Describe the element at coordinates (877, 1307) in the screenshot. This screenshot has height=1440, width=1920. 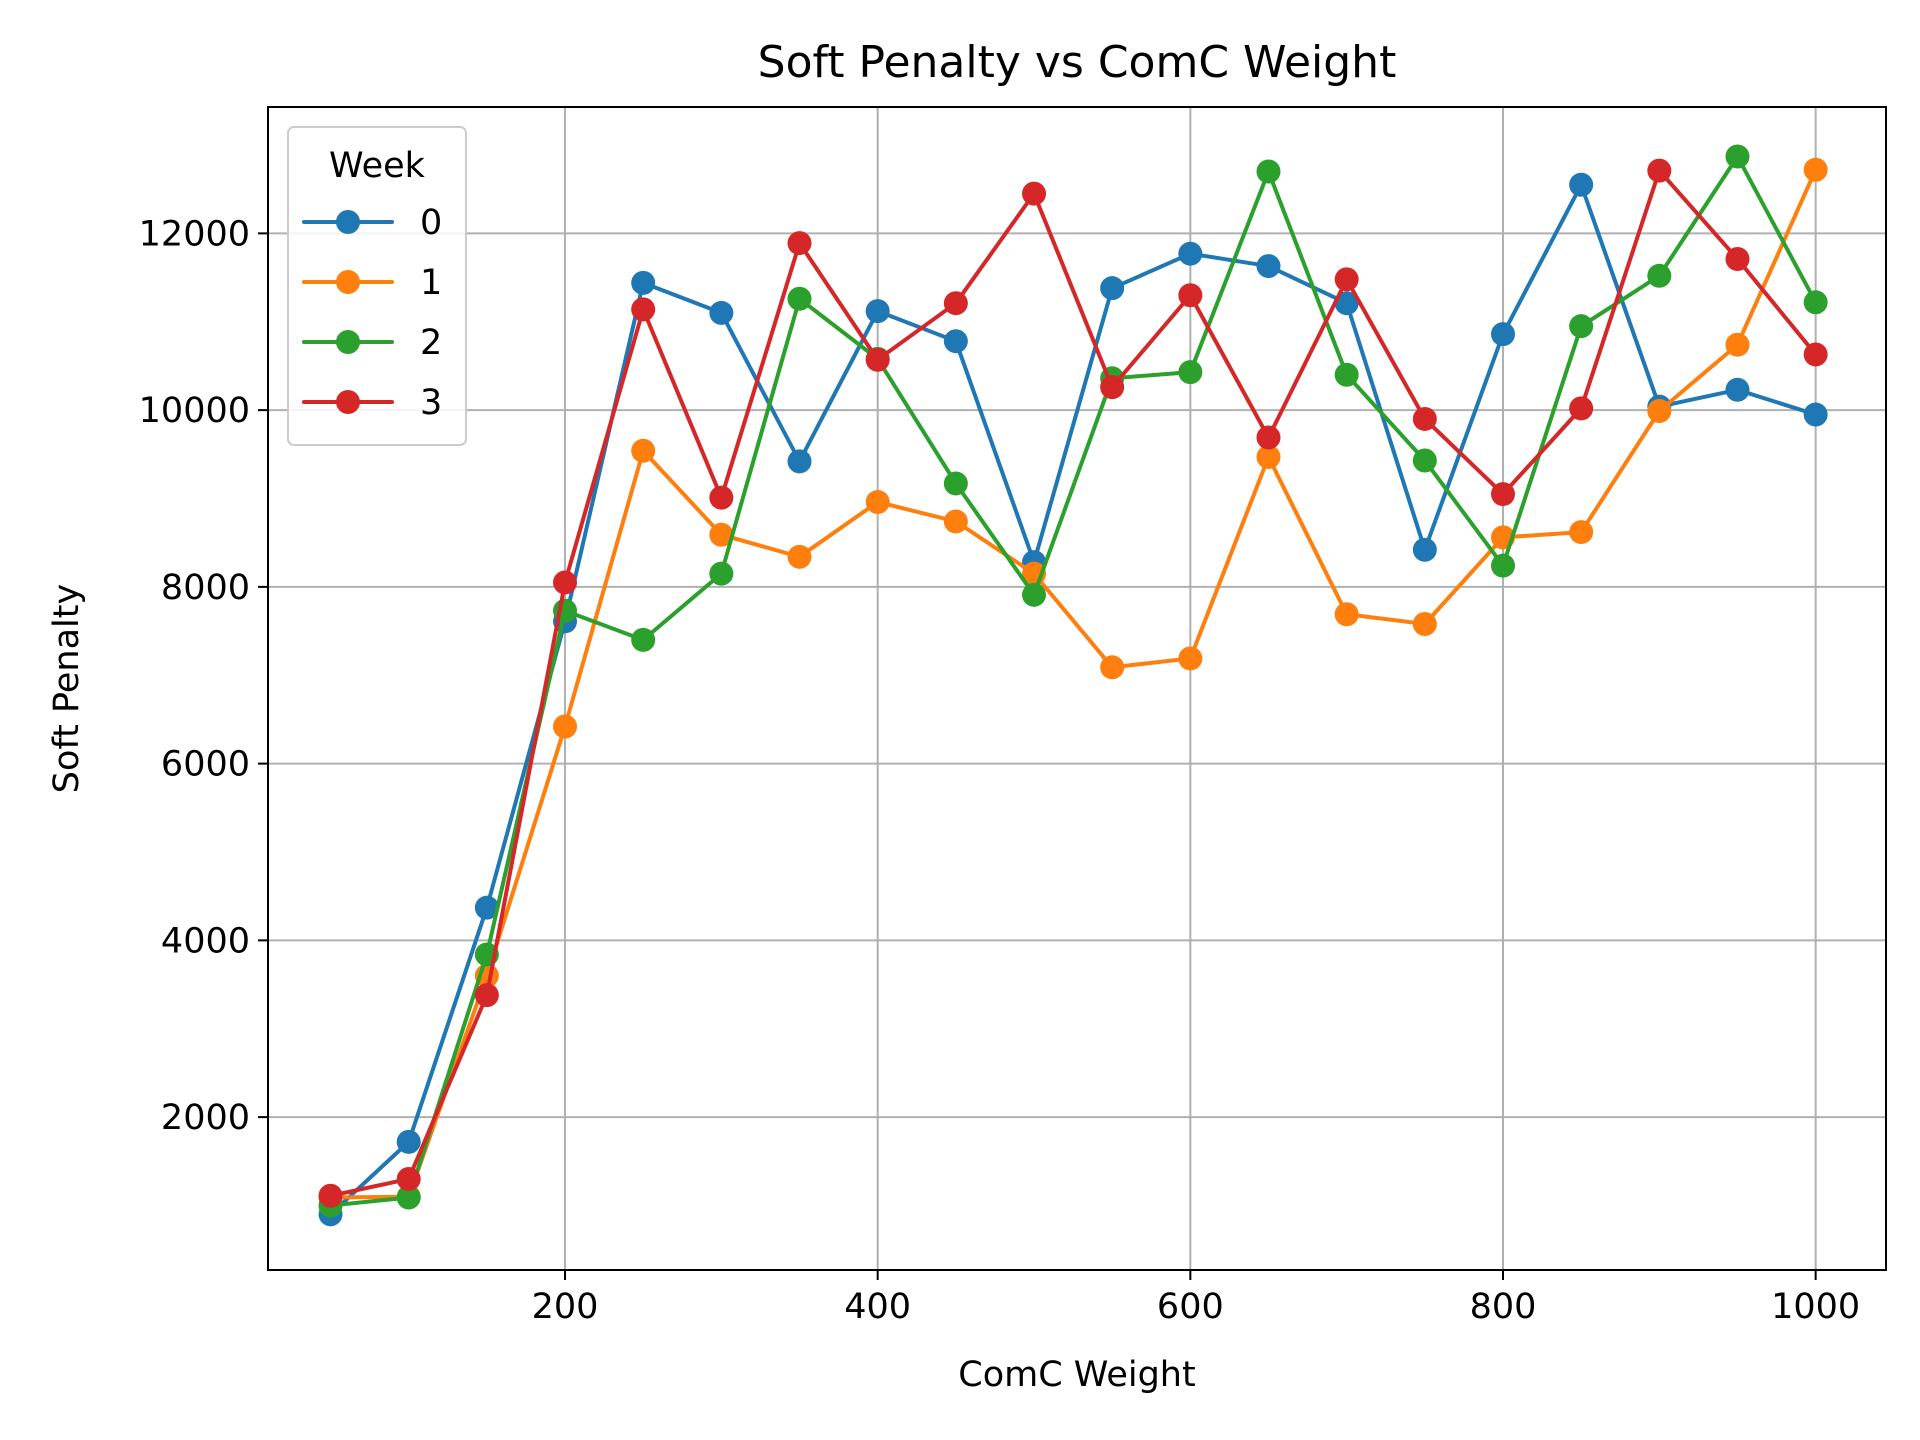
I see `x-tick-label: 400` at that location.